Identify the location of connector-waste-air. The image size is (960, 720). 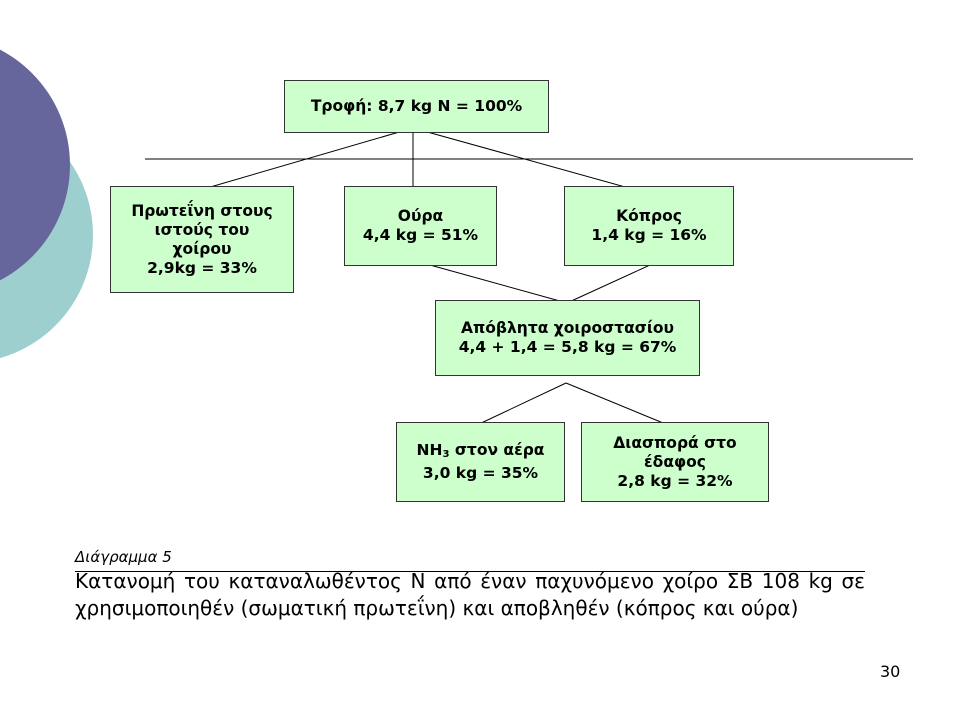
(521, 404).